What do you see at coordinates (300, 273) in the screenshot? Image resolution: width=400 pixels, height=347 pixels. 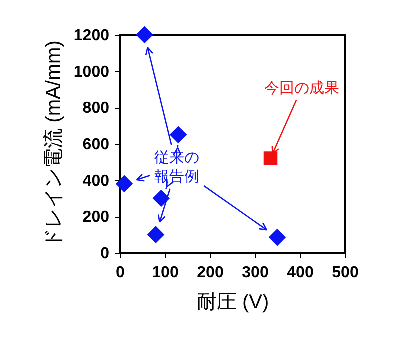 I see `x-tick-label: 400` at bounding box center [300, 273].